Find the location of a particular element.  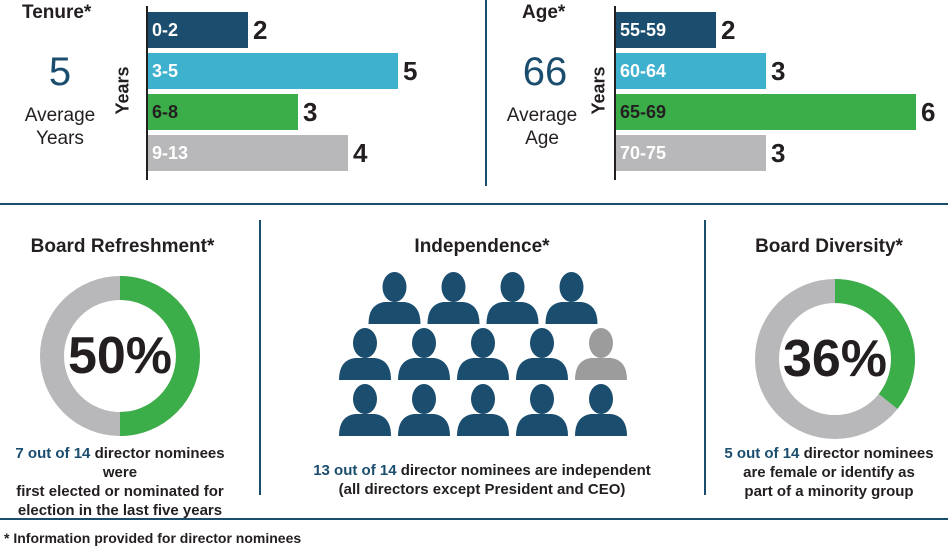

tenure-axis-line is located at coordinates (147, 93).